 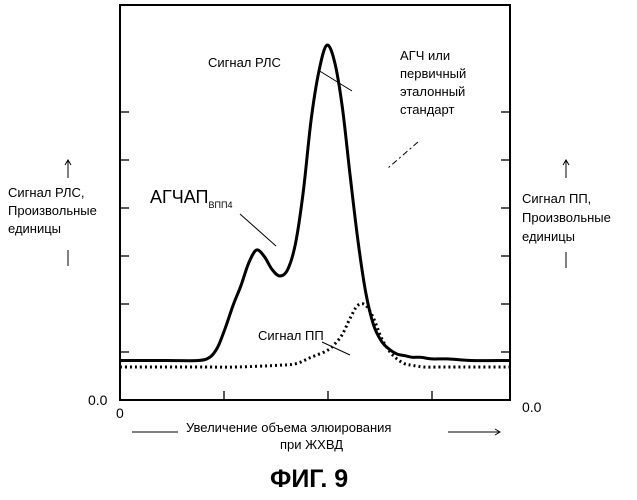 What do you see at coordinates (46, 192) in the screenshot?
I see `left-ylabel-line1: Сигнал РЛС,` at bounding box center [46, 192].